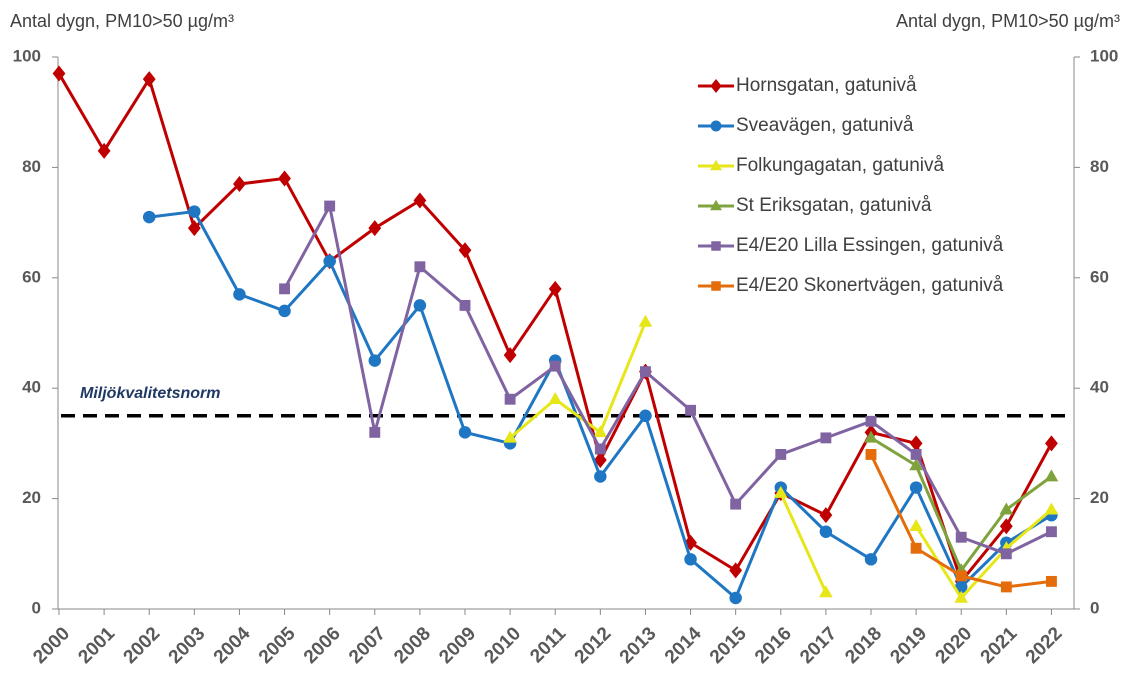  Describe the element at coordinates (187, 645) in the screenshot. I see `x-tick-label: 2003` at that location.